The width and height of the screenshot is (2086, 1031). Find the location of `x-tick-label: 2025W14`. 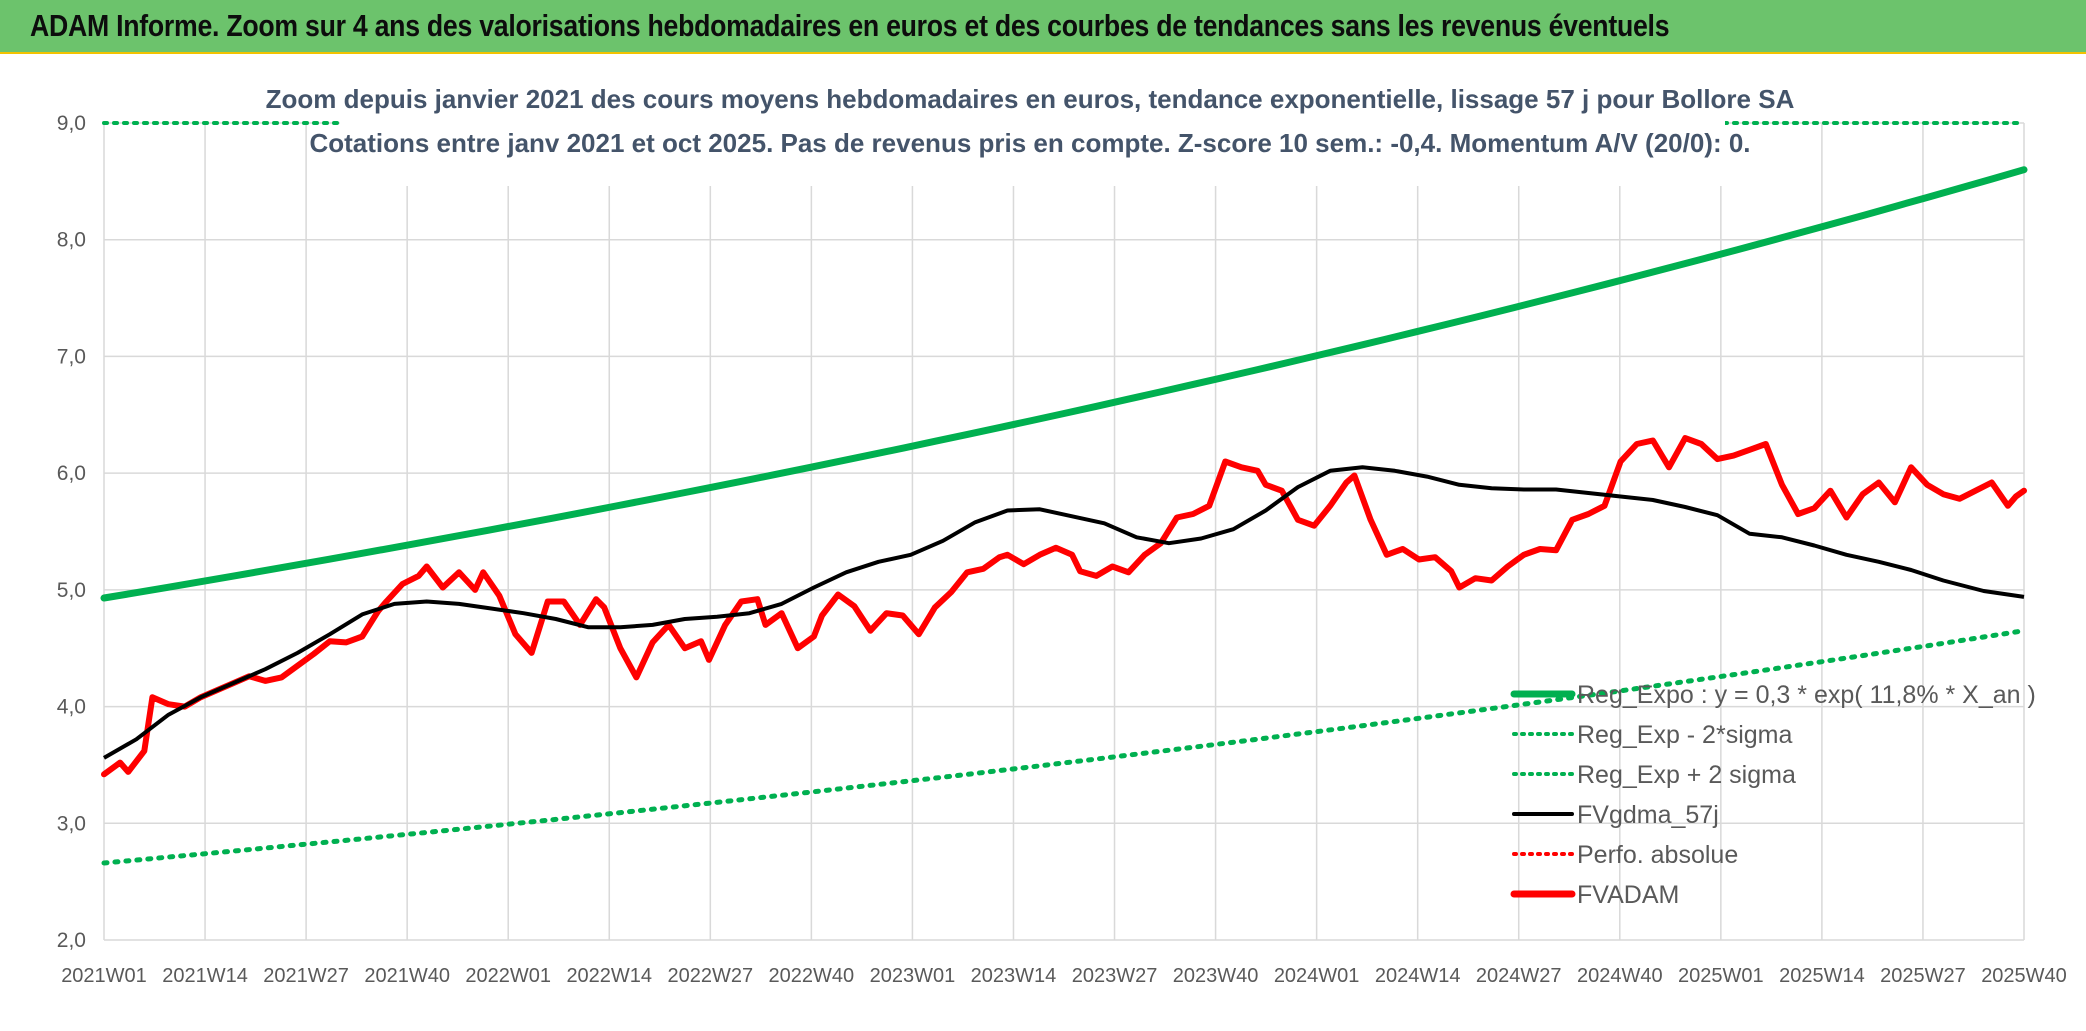

x-tick-label: 2025W14 is located at coordinates (1822, 976).